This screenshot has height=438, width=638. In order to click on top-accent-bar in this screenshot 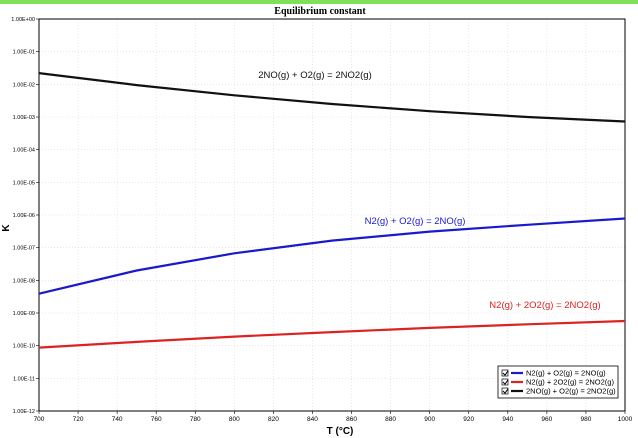, I will do `click(319, 2)`.